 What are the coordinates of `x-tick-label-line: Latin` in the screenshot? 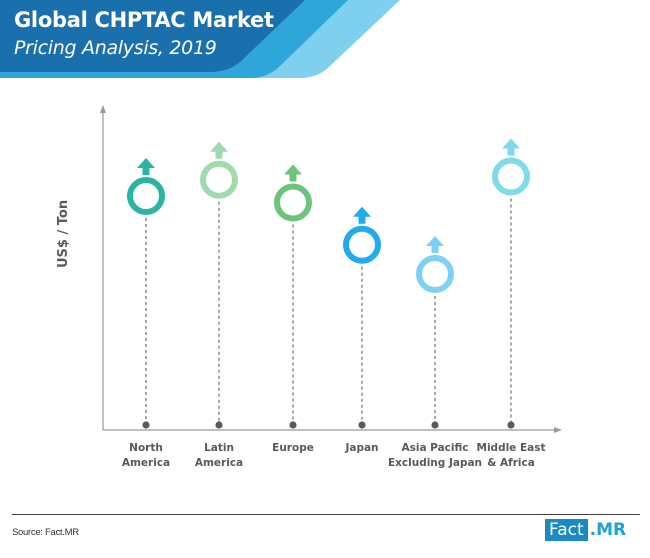 It's located at (219, 448).